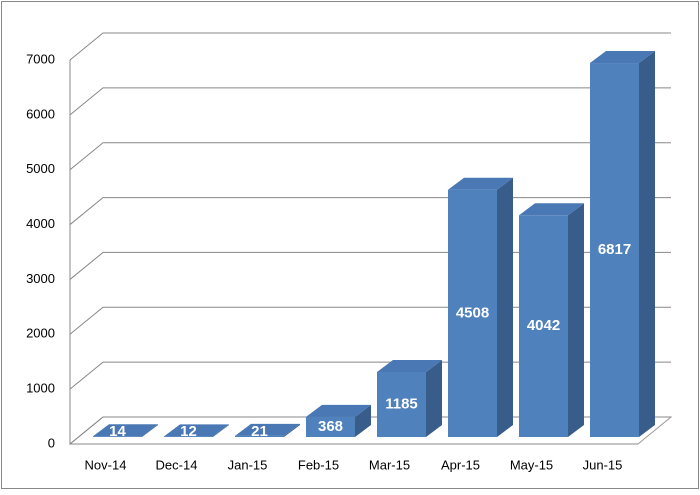  I want to click on y-tick-label: 4000, so click(40, 223).